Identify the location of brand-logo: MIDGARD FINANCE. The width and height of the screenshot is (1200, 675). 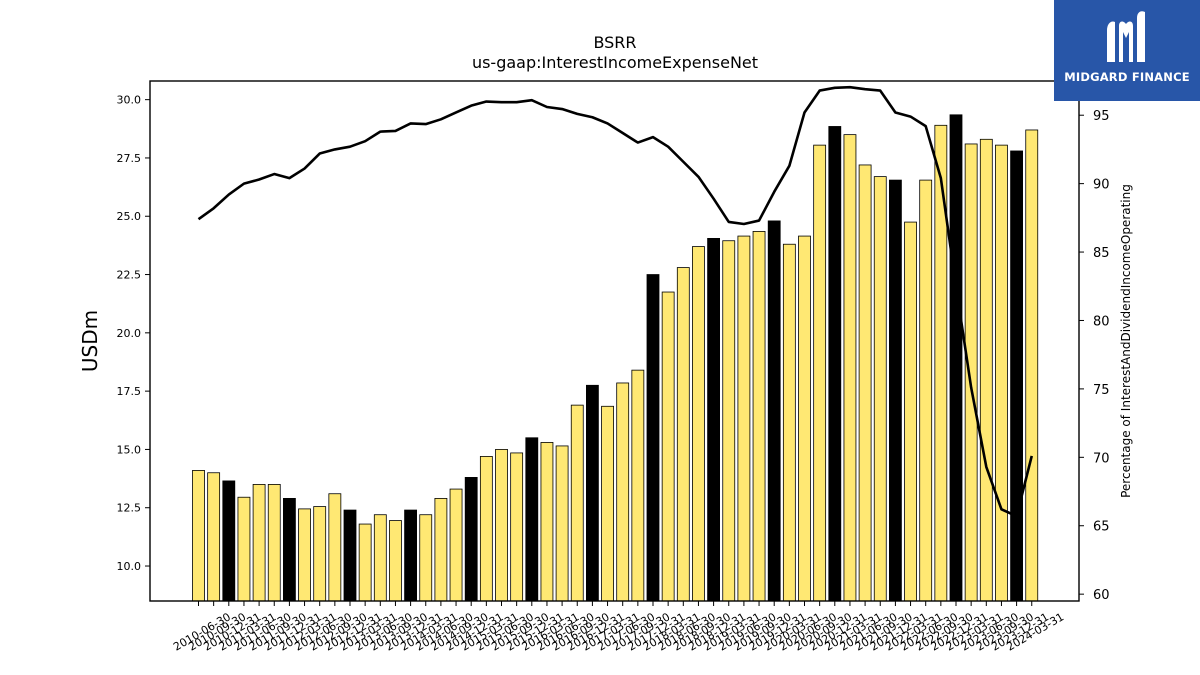
(1127, 50).